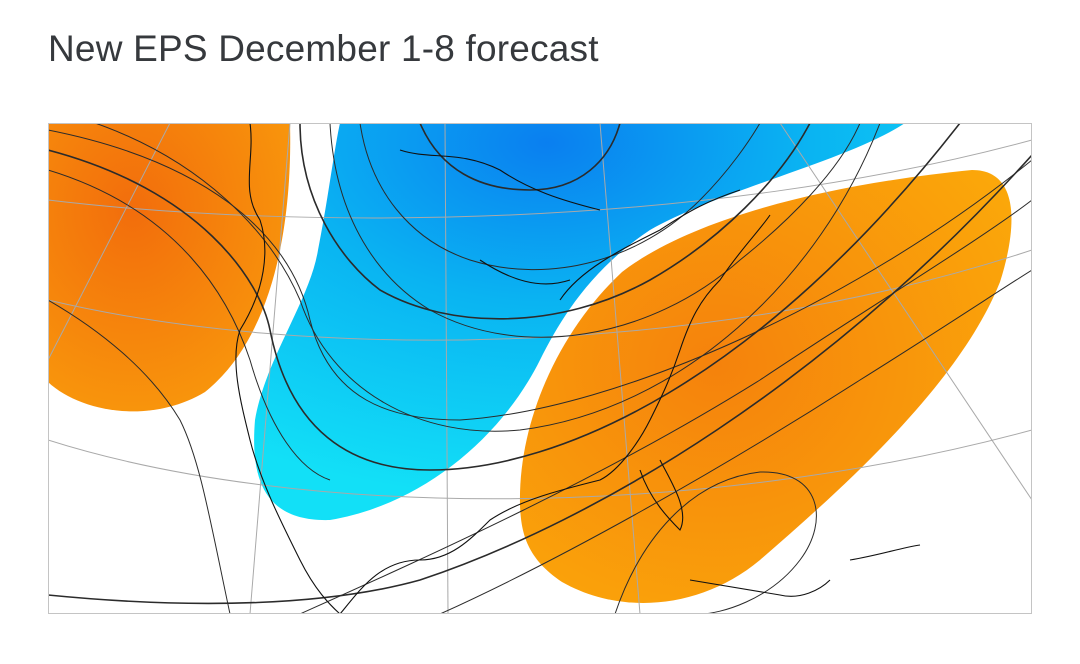  I want to click on warm-anomaly, so click(169, 267).